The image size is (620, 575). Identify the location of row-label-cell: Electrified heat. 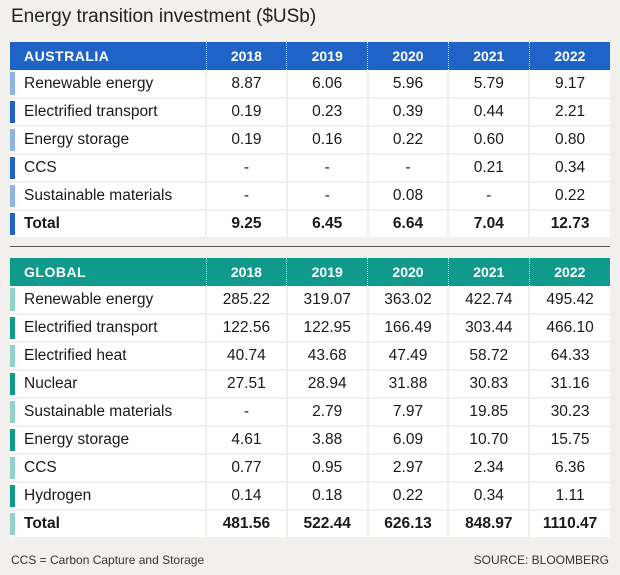
(108, 356).